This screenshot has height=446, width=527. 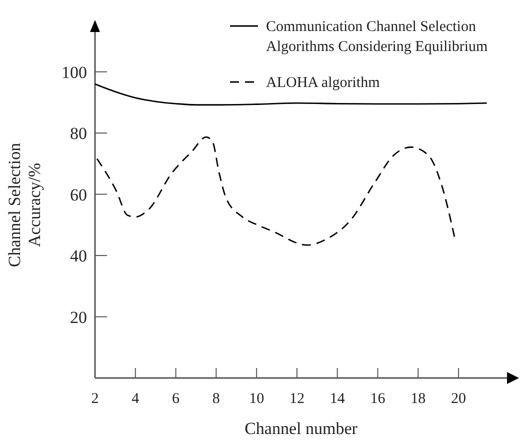 What do you see at coordinates (74, 72) in the screenshot?
I see `y-tick-label: 100` at bounding box center [74, 72].